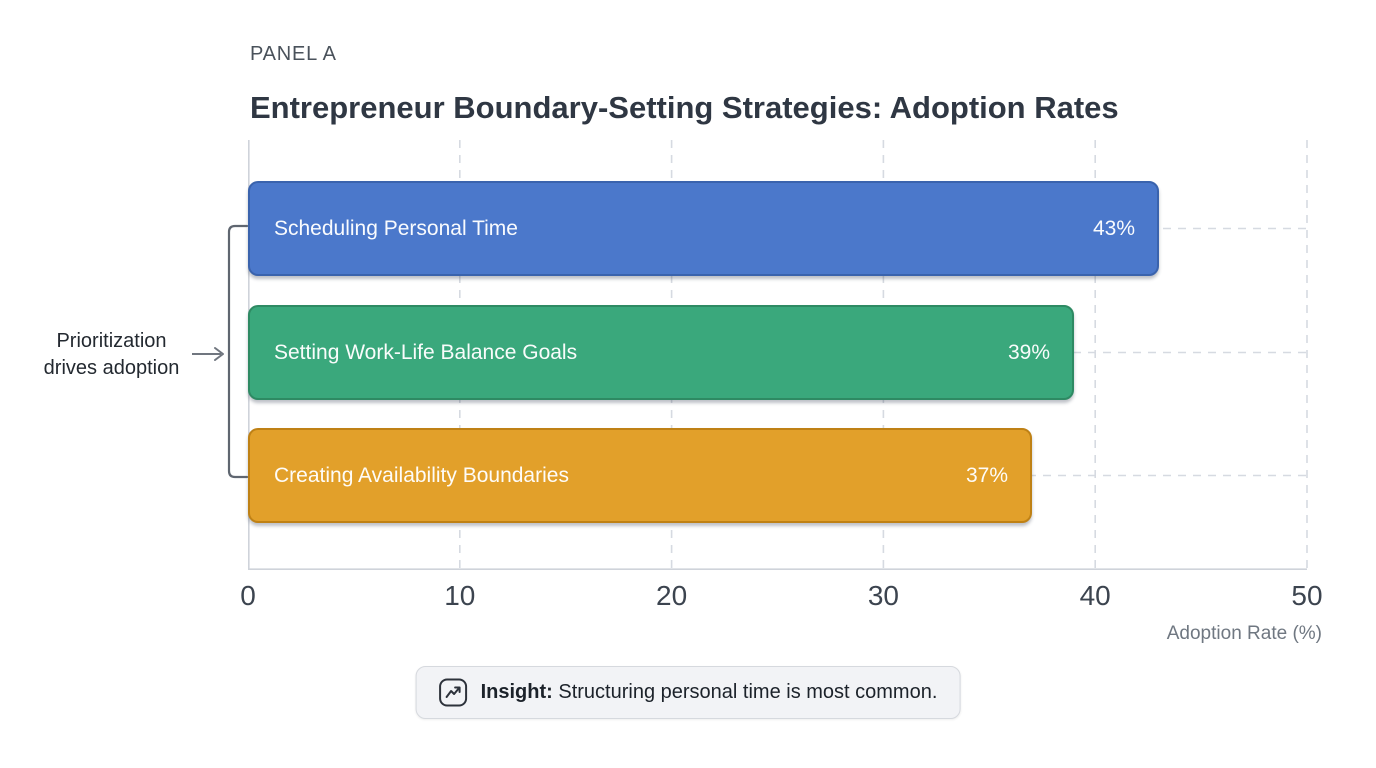  Describe the element at coordinates (111, 368) in the screenshot. I see `annotation-line2: drives adoption` at that location.